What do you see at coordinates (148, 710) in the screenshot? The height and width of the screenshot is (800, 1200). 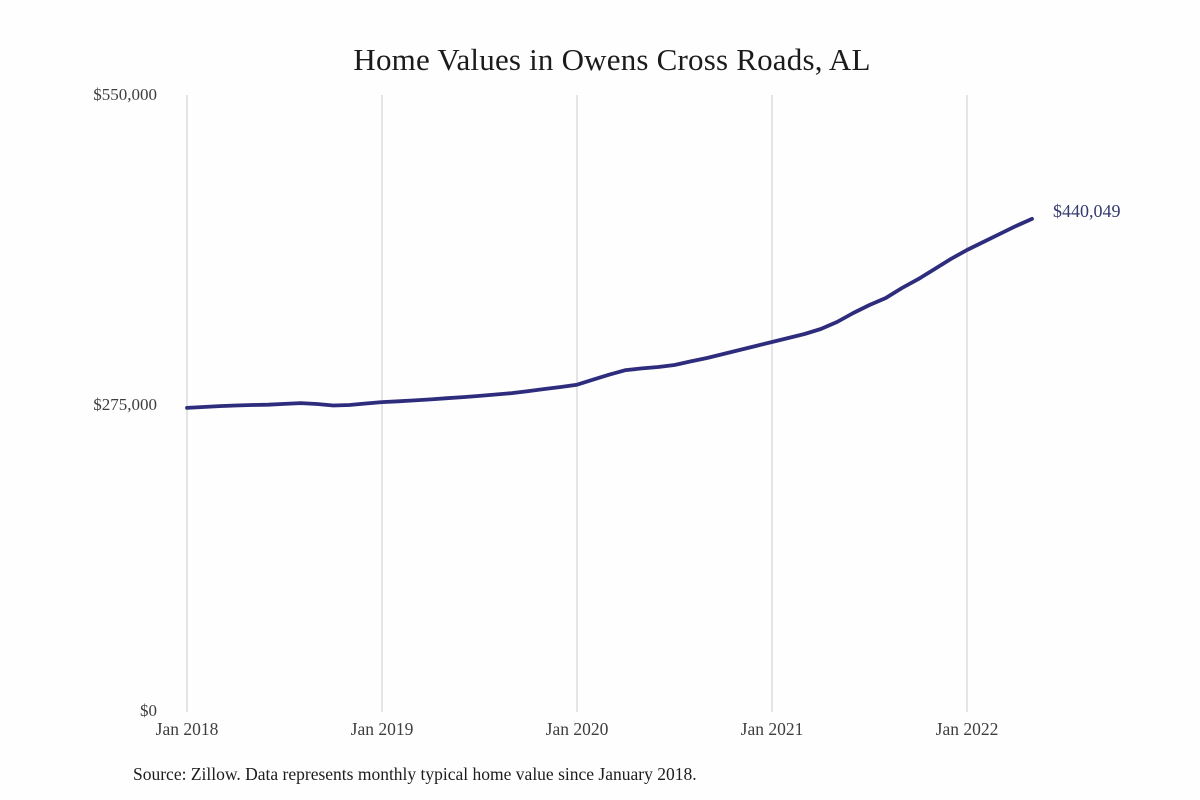 I see `y-tick-0: $0` at bounding box center [148, 710].